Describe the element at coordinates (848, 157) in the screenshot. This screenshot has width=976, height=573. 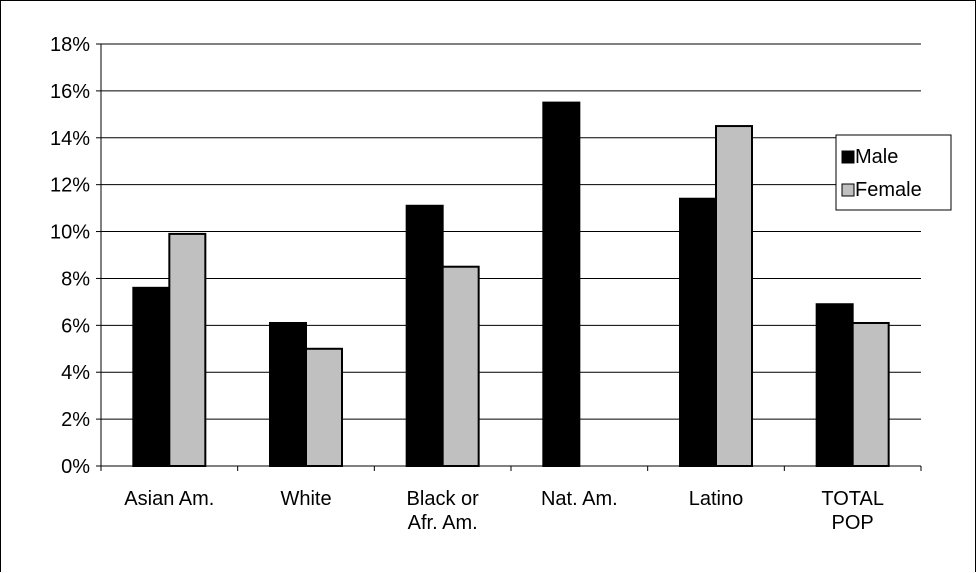
I see `legend-swatch-male` at that location.